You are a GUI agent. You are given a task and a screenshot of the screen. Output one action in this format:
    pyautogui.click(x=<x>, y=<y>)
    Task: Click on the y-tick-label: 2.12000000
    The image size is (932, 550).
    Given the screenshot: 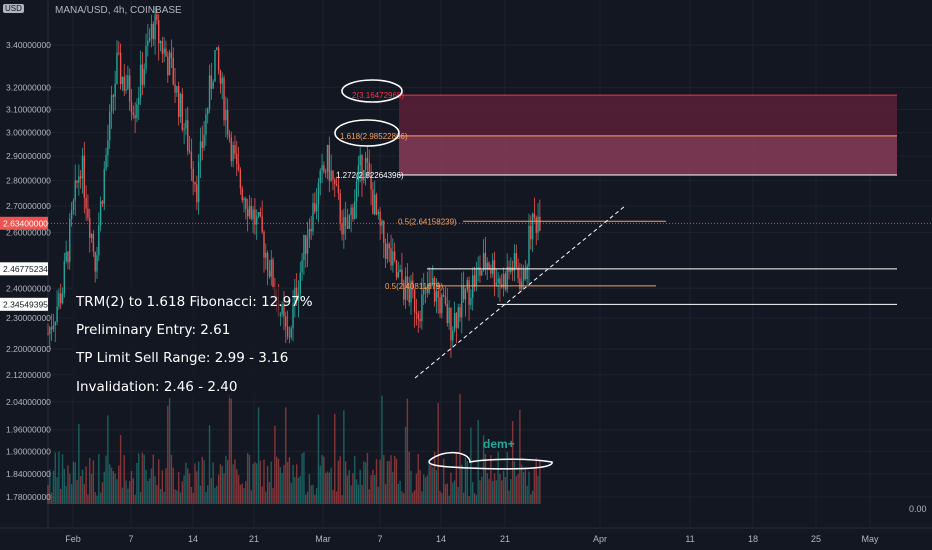 What is the action you would take?
    pyautogui.click(x=28, y=375)
    